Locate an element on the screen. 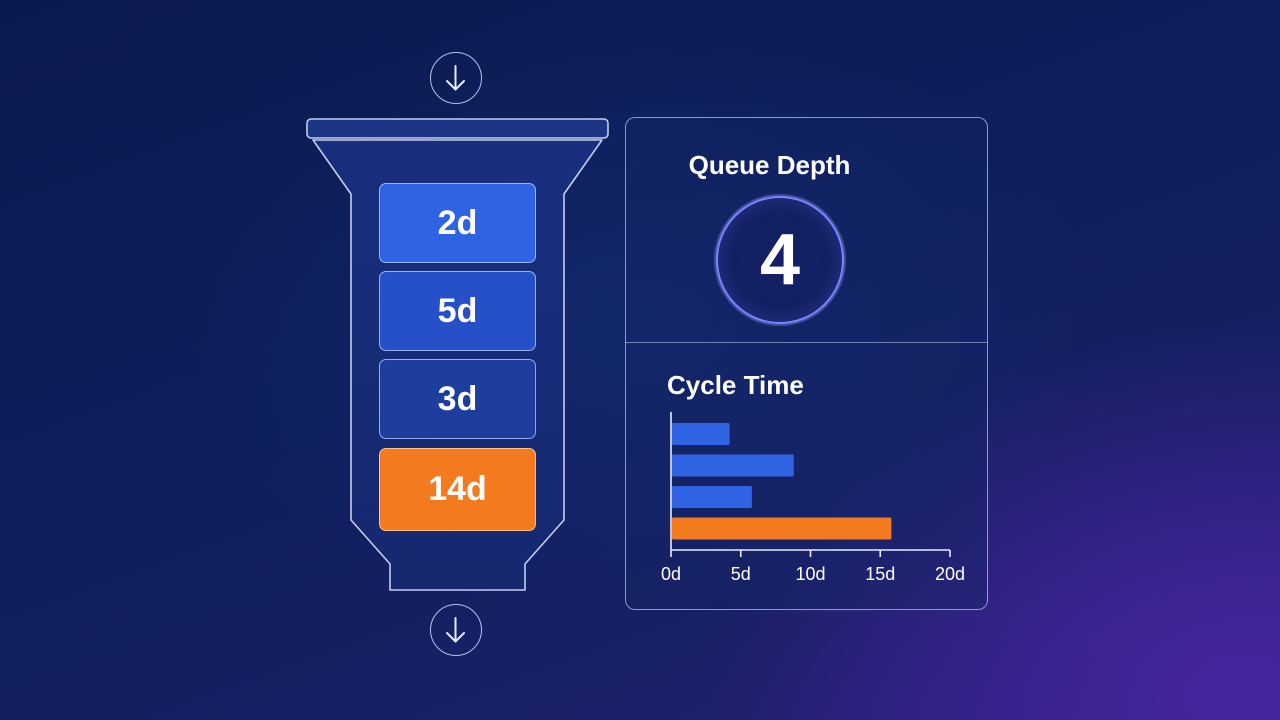  queue-depth-value: 4 is located at coordinates (780, 260).